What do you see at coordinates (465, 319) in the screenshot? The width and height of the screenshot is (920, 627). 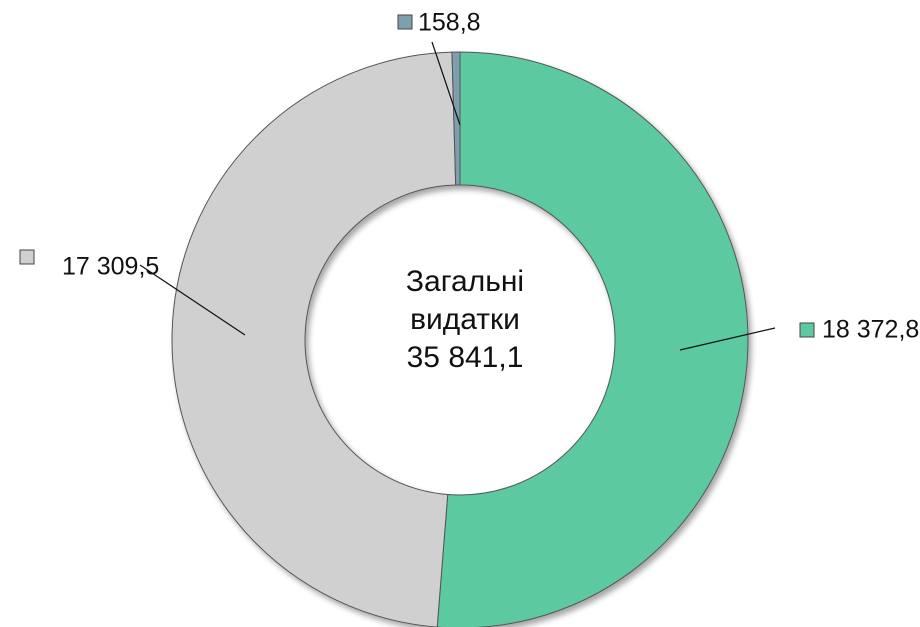 I see `center-text: видатки` at bounding box center [465, 319].